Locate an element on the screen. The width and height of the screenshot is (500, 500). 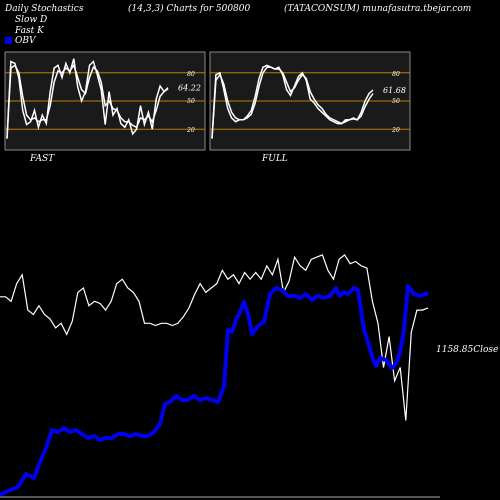
obv-label: OBV is located at coordinates (25, 41).